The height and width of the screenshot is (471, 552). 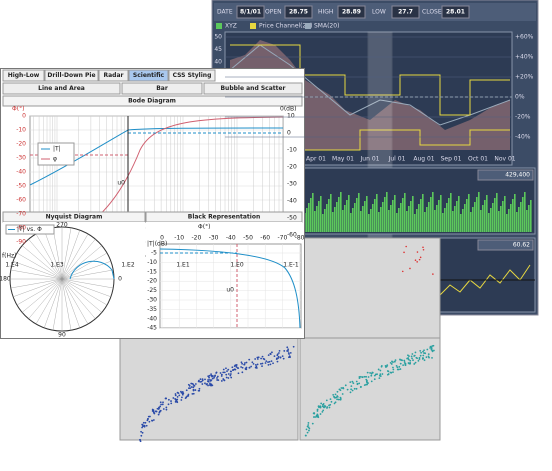 What do you see at coordinates (520, 97) in the screenshot?
I see `y-tick-label: 0%` at bounding box center [520, 97].